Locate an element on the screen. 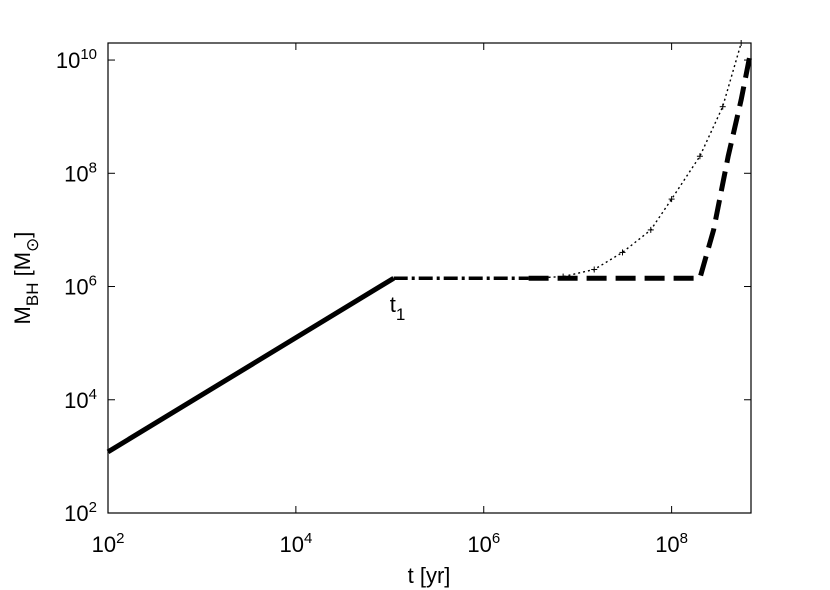  y-axis-title-unit-open: [M is located at coordinates (22, 267).